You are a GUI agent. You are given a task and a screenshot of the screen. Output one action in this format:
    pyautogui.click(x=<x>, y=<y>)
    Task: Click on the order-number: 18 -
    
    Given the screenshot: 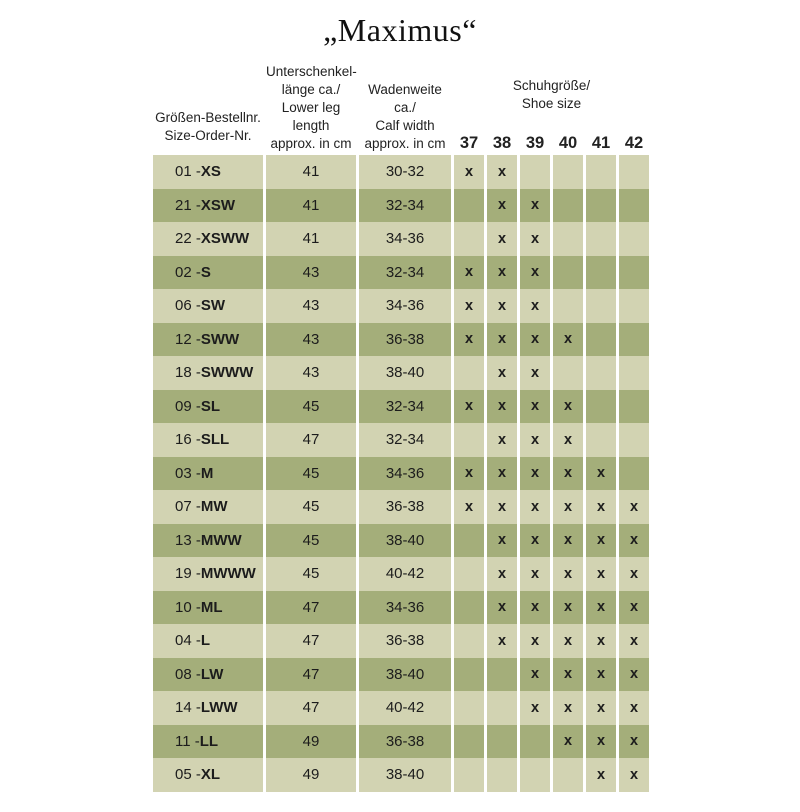 What is the action you would take?
    pyautogui.click(x=188, y=373)
    